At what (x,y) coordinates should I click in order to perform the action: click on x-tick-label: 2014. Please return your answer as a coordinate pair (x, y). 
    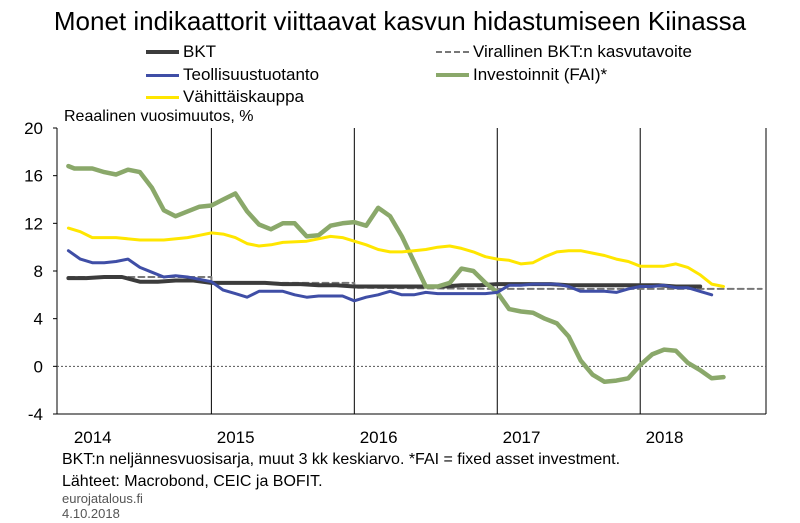
    Looking at the image, I should click on (93, 437).